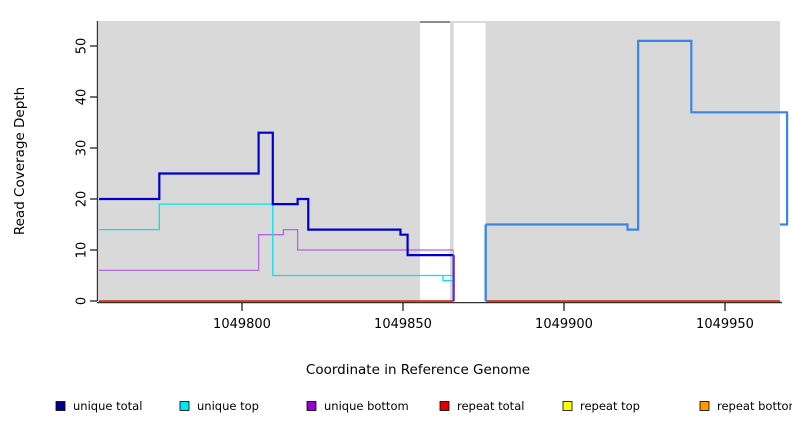 The image size is (792, 432). Describe the element at coordinates (564, 324) in the screenshot. I see `x-tick-label-1049900: 1049900` at that location.